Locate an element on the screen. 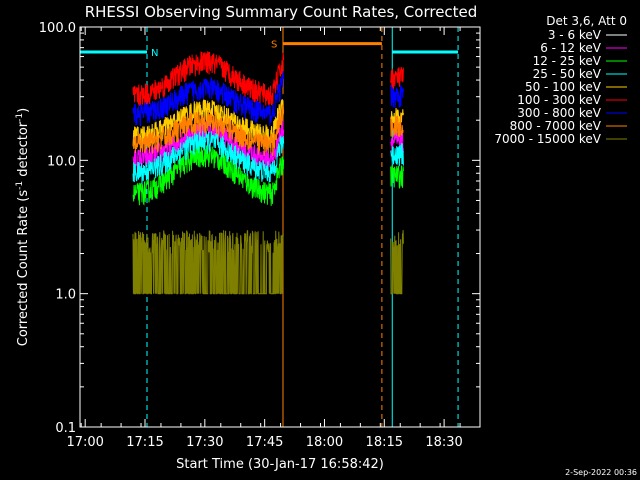  legend-label-8: 7000 - 15000 keV is located at coordinates (547, 139).